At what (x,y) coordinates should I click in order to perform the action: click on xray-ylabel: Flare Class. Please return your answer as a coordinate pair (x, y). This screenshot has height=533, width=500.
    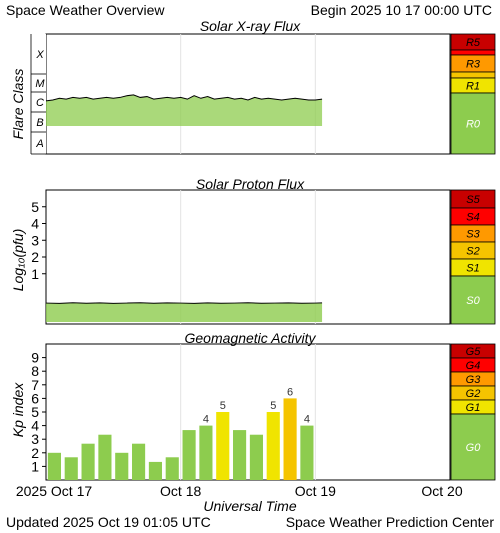
    Looking at the image, I should click on (18, 104).